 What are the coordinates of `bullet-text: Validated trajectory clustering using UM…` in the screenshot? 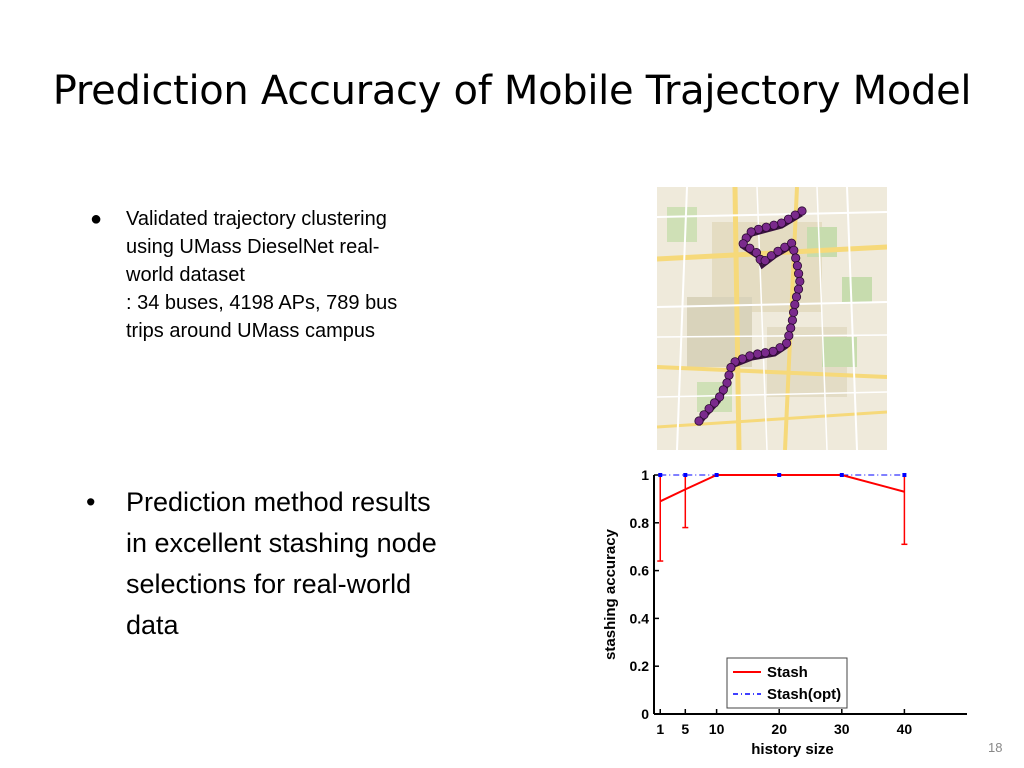 It's located at (306, 275).